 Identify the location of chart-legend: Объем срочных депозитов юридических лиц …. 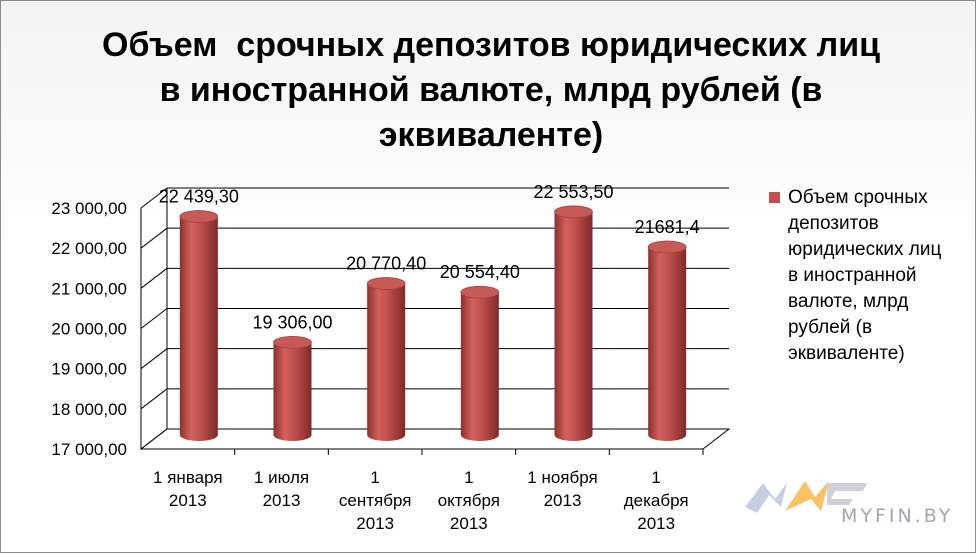
(871, 276).